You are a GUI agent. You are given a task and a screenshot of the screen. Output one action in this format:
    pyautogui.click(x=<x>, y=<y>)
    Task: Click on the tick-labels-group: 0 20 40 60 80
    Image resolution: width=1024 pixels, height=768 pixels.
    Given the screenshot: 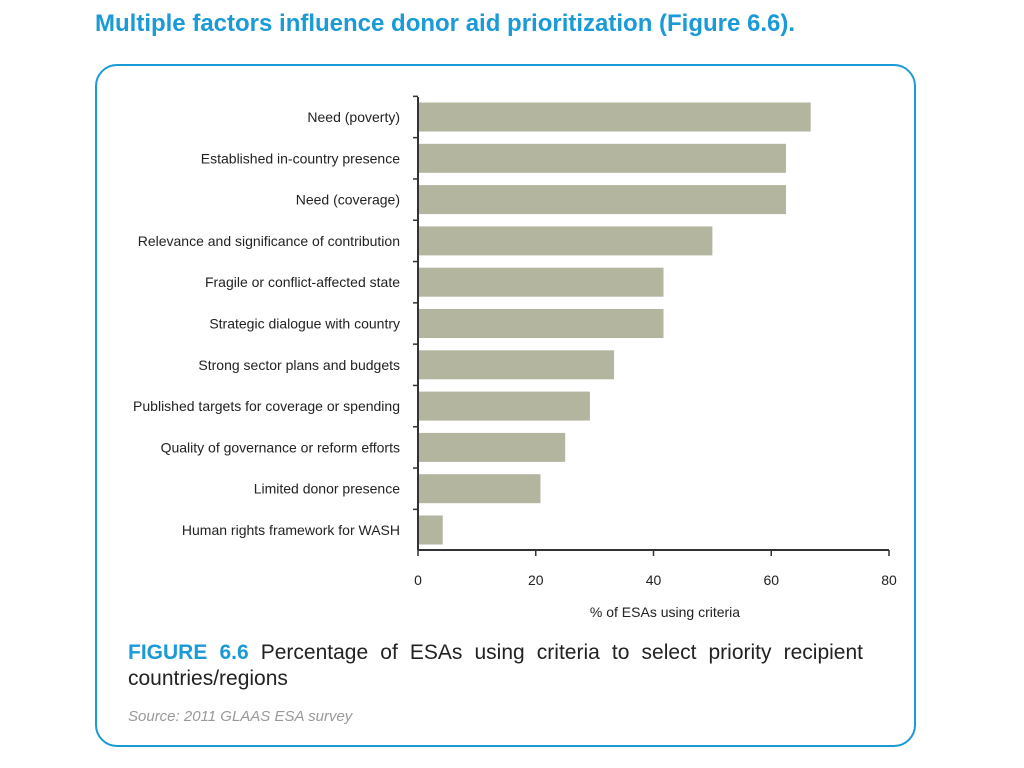 What is the action you would take?
    pyautogui.click(x=655, y=580)
    